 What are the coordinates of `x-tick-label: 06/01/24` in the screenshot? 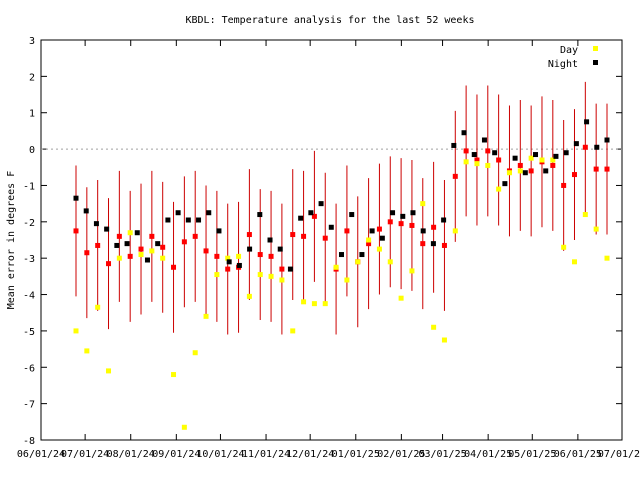 It's located at (41, 454).